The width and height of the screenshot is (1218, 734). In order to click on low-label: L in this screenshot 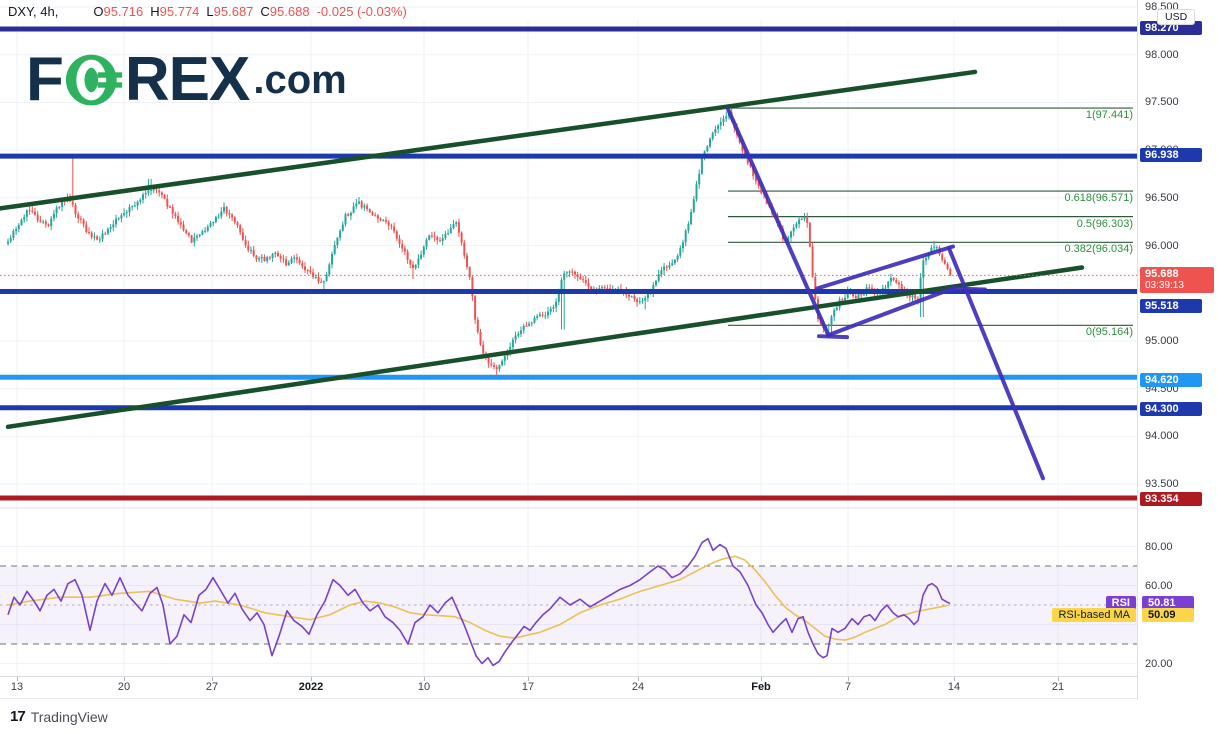, I will do `click(210, 11)`.